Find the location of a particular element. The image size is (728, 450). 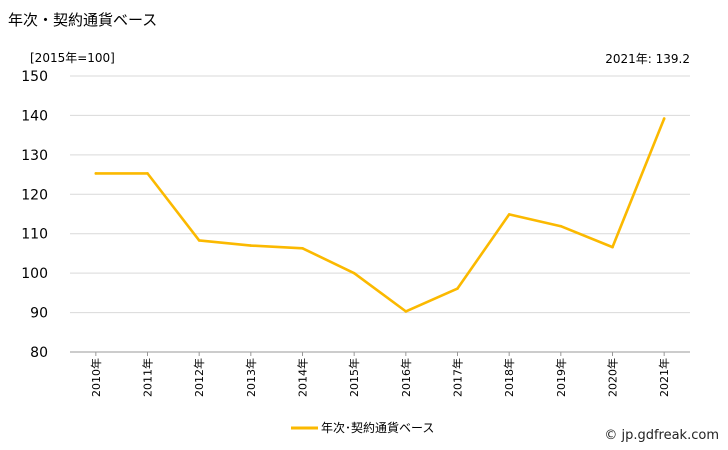

source-credit: © jp.gdfreak.com is located at coordinates (661, 435).